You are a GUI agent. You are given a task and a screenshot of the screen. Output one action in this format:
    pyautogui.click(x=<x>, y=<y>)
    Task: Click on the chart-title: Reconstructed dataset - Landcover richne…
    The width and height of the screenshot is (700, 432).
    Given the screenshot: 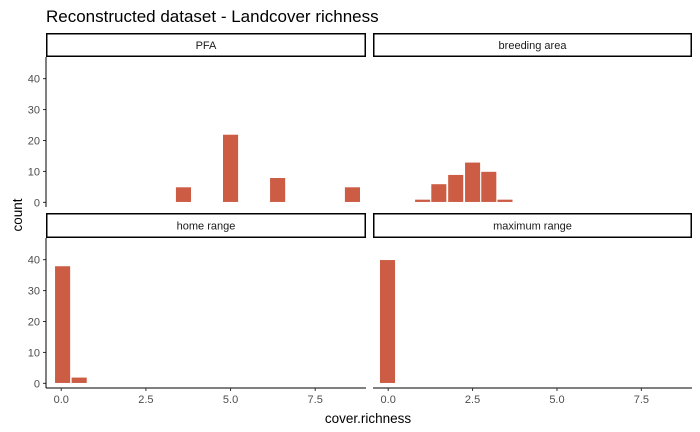 What is the action you would take?
    pyautogui.click(x=212, y=16)
    